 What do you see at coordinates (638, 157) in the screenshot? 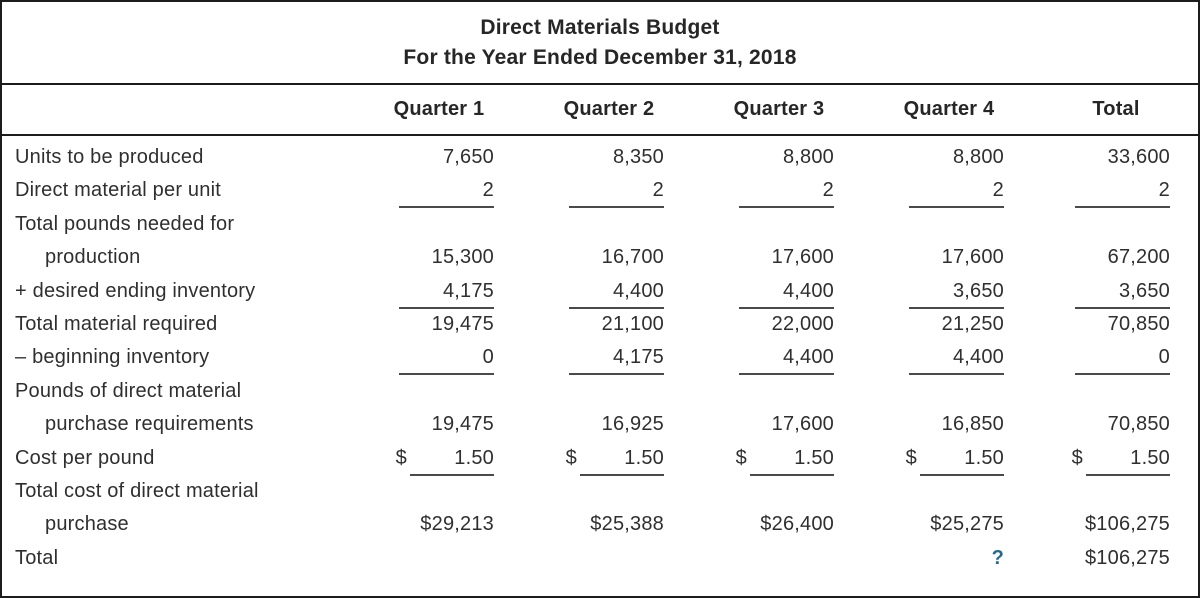
I see `cell-value: 8,350` at bounding box center [638, 157].